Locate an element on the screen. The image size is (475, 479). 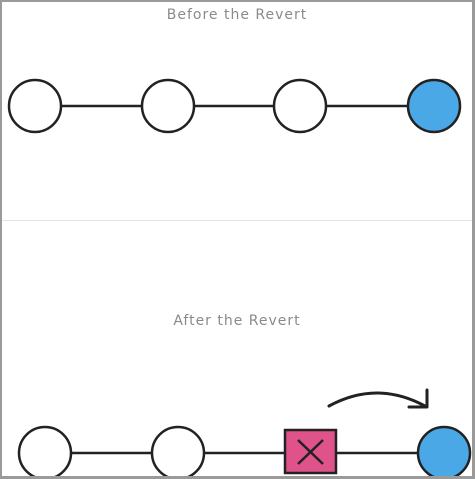
before-title: Before the Revert is located at coordinates (237, 15).